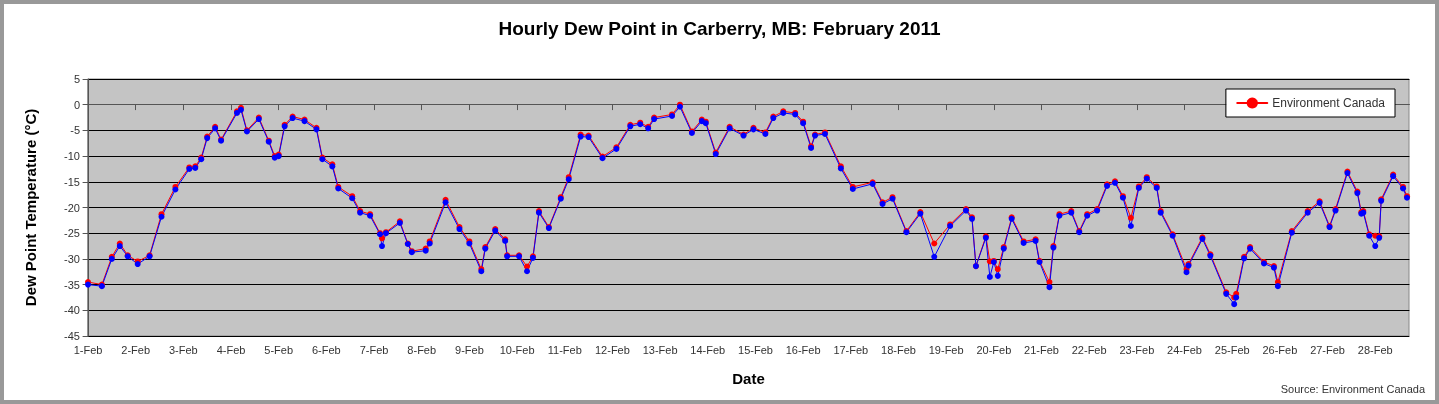 This screenshot has height=404, width=1439. I want to click on x-tick-label: 14-Feb, so click(708, 349).